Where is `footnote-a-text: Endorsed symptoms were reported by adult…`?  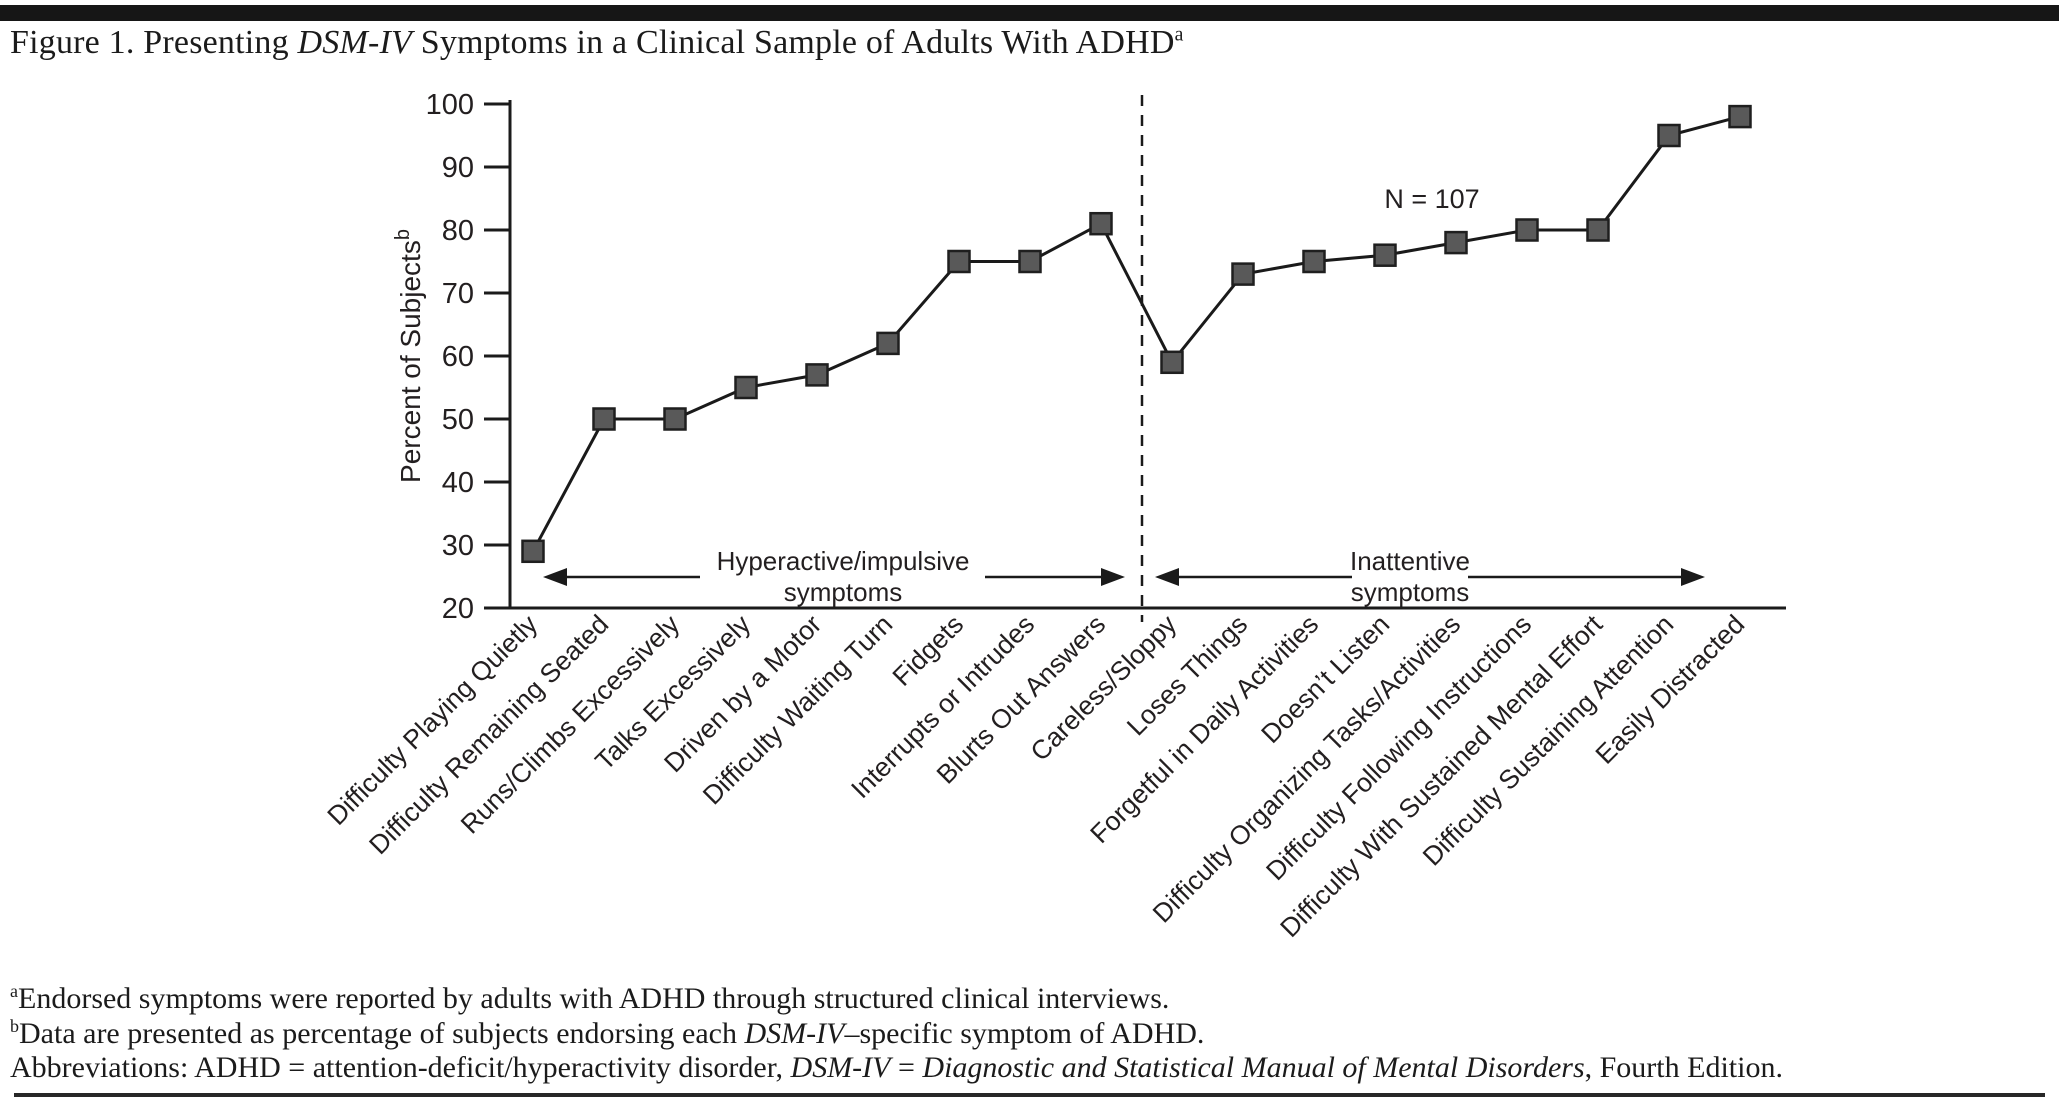 footnote-a-text: Endorsed symptoms were reported by adult… is located at coordinates (594, 998).